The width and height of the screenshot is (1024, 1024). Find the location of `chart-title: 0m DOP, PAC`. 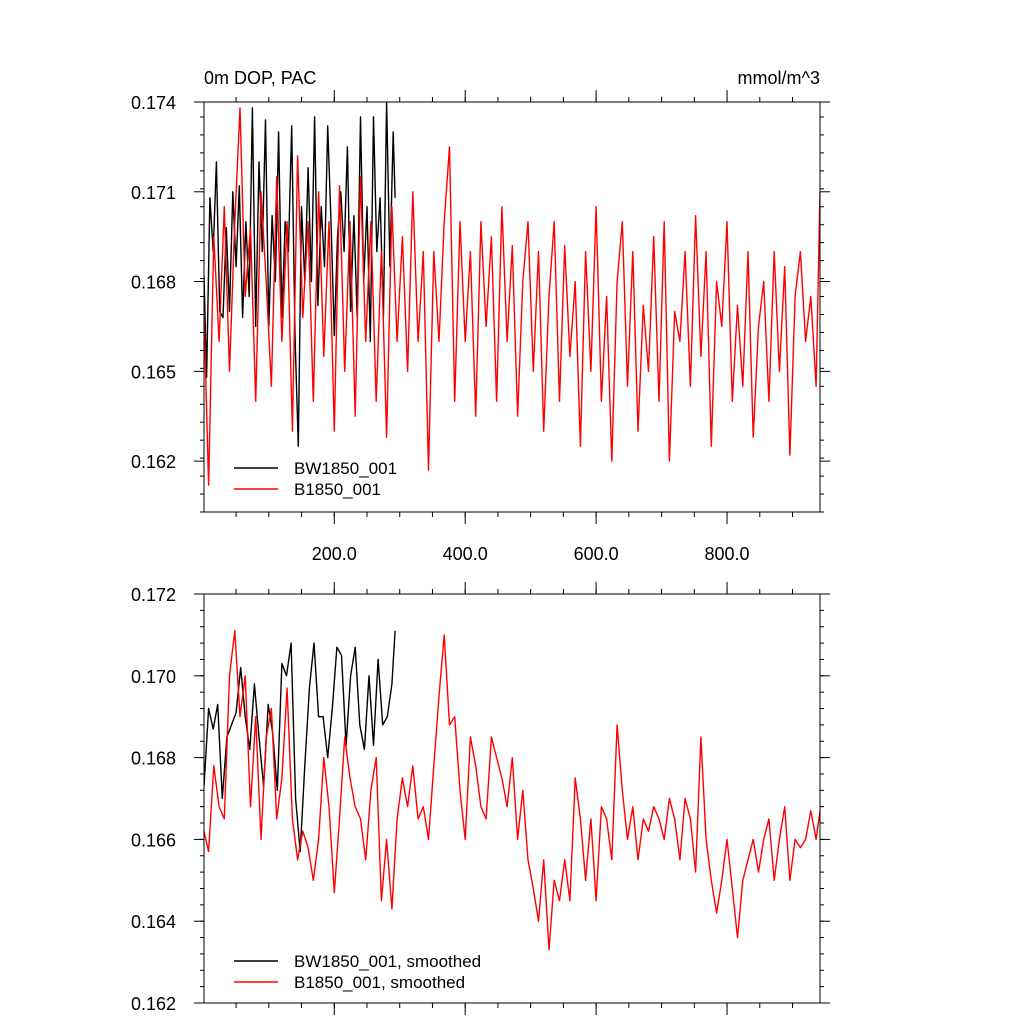

chart-title: 0m DOP, PAC is located at coordinates (260, 78).